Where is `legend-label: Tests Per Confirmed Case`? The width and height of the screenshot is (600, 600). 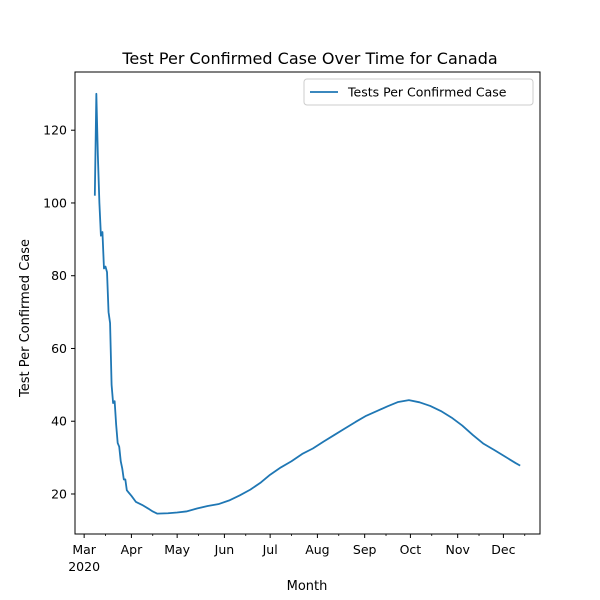
legend-label: Tests Per Confirmed Case is located at coordinates (427, 92).